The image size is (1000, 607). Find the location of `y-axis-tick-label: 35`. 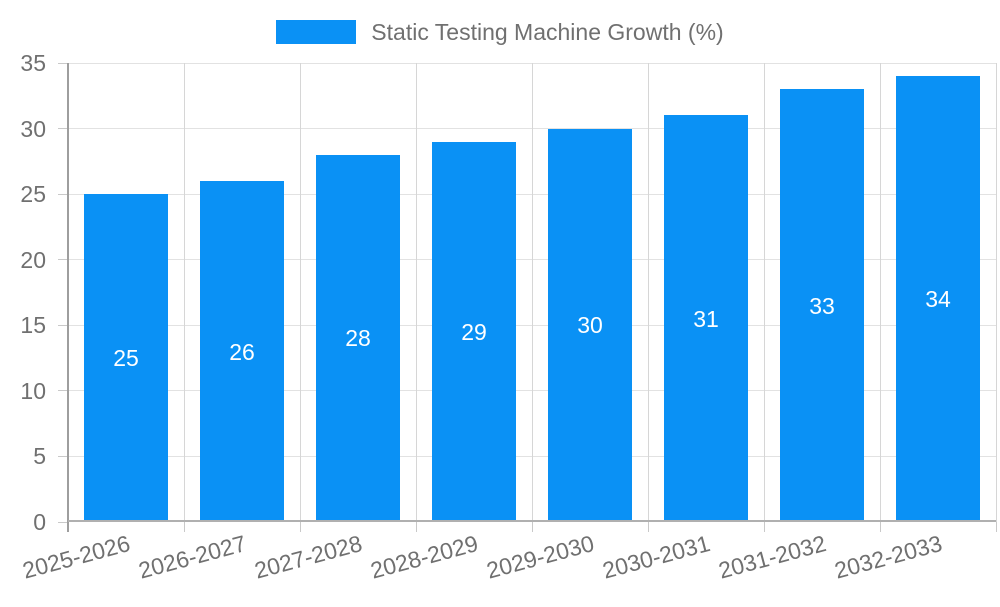

y-axis-tick-label: 35 is located at coordinates (33, 63).